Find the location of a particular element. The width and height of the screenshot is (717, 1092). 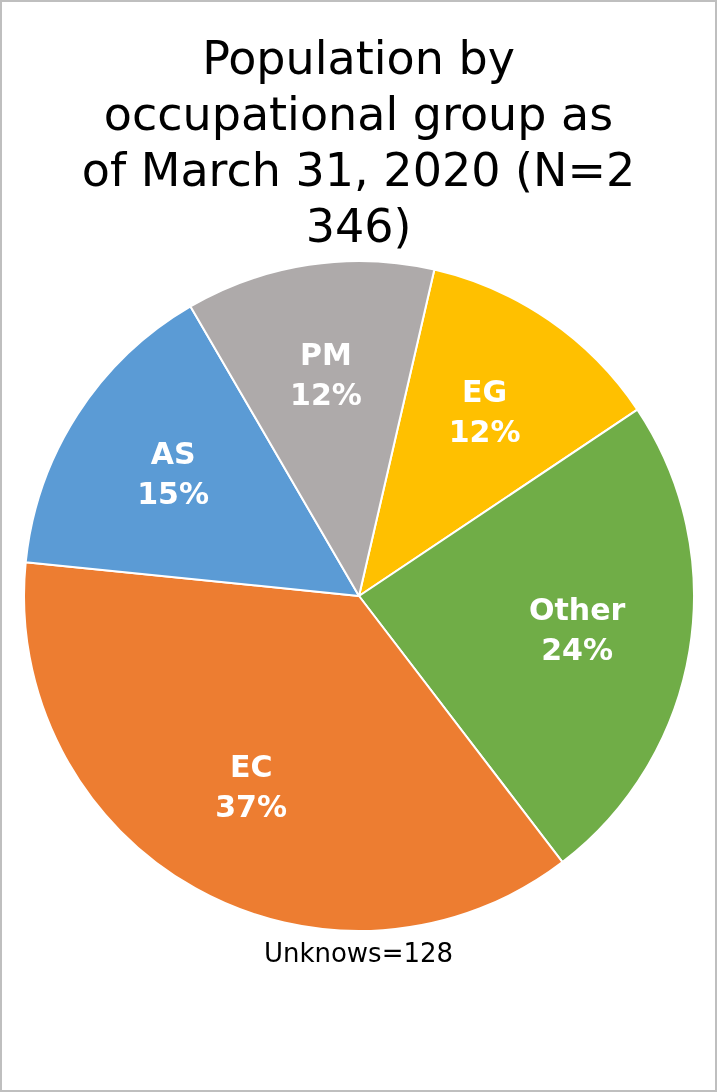

data-label: 37% is located at coordinates (250, 806).